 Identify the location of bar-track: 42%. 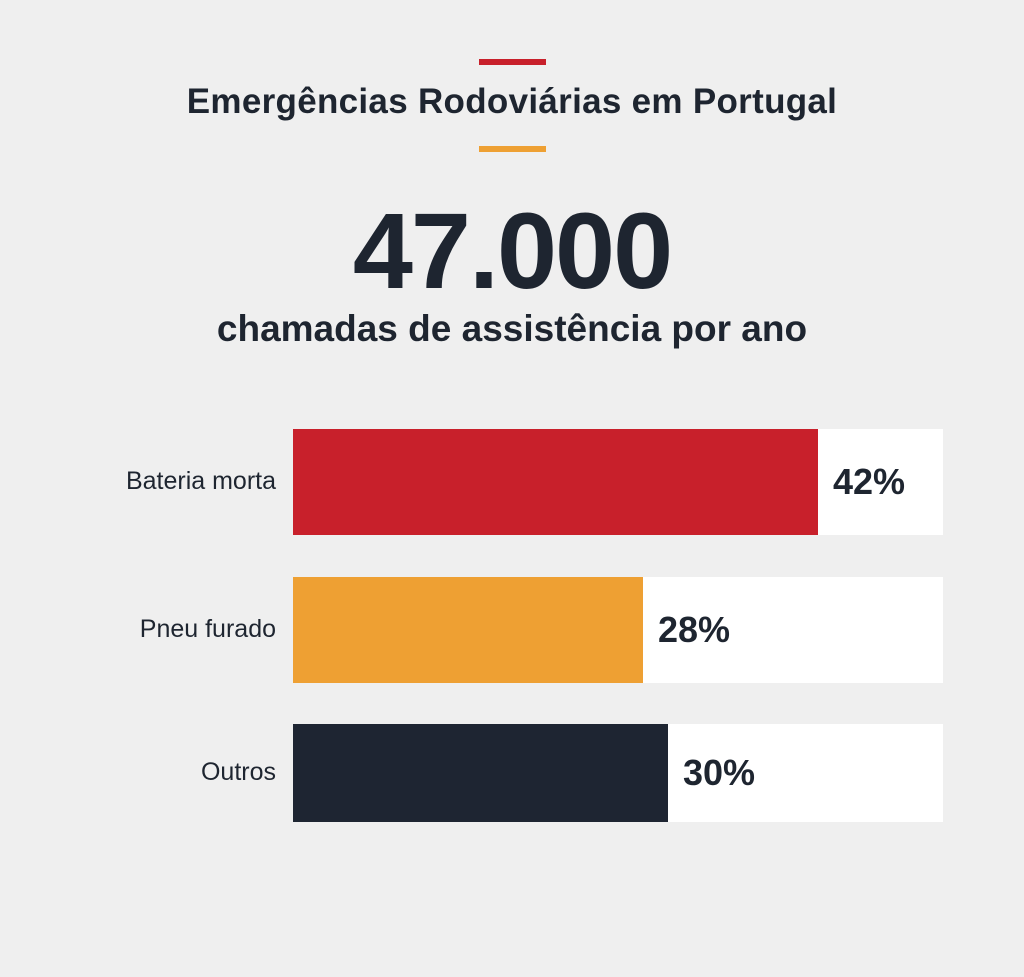
(618, 482).